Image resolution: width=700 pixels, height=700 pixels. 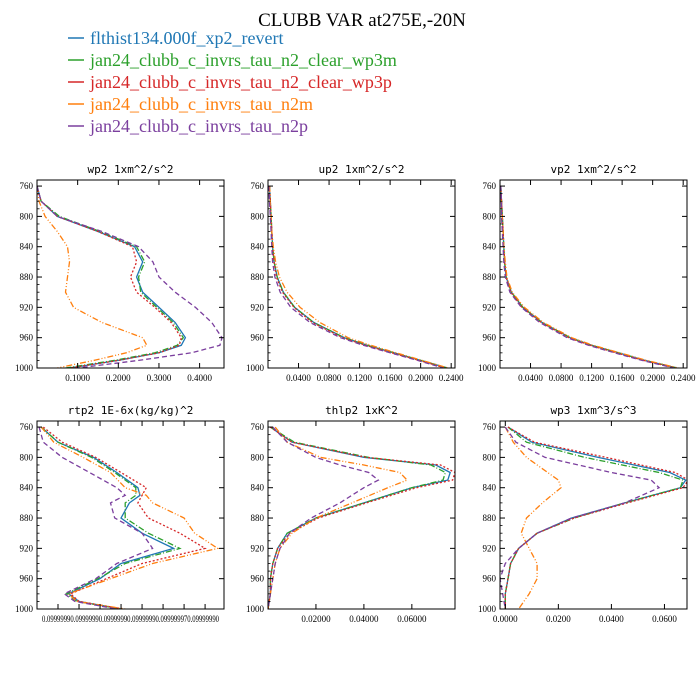 I want to click on legend-entry: jan24_clubb_c_invrs_tau_n2m, so click(x=190, y=104).